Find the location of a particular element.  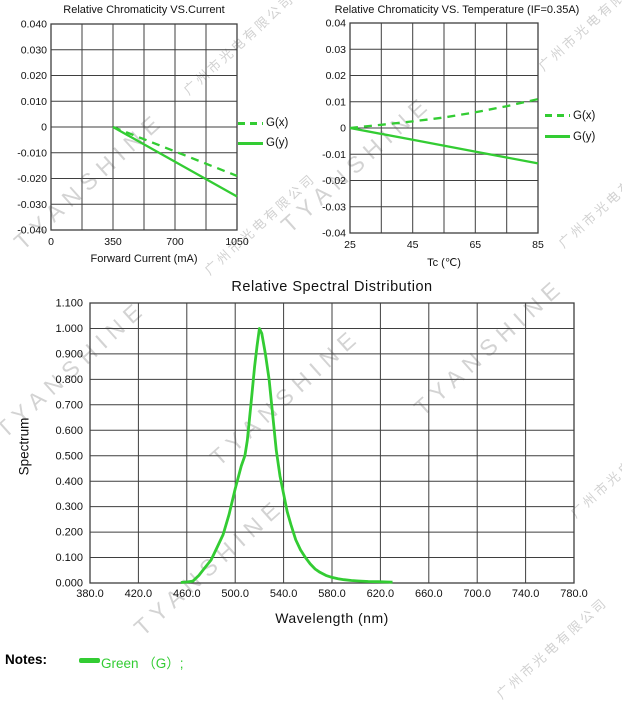

x-tick-label: 25 is located at coordinates (350, 245).